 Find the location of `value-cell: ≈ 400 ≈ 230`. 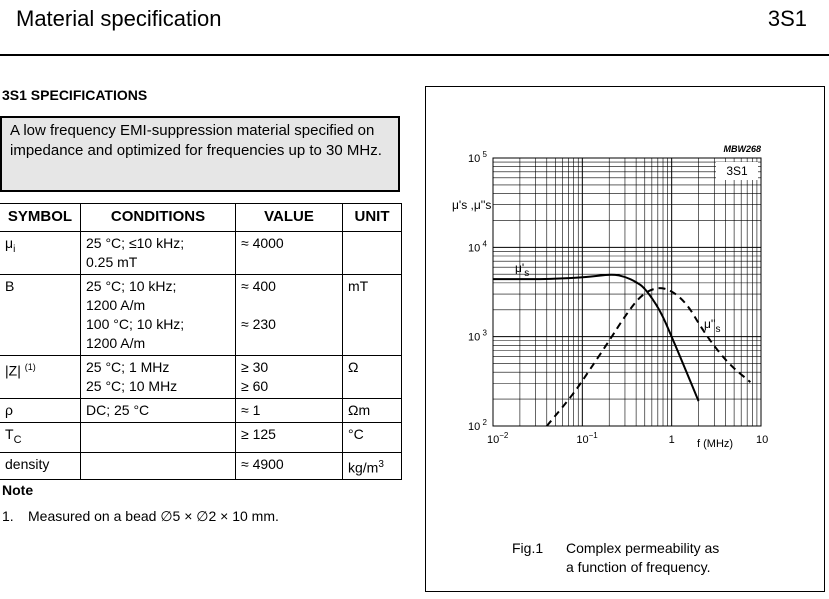

value-cell: ≈ 400 ≈ 230 is located at coordinates (289, 315).